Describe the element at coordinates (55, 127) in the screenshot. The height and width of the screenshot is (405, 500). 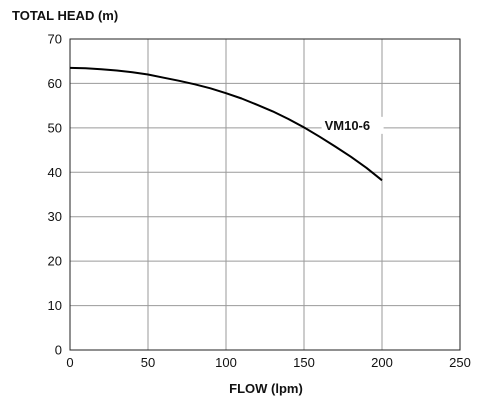
I see `y-tick-label: 50` at that location.